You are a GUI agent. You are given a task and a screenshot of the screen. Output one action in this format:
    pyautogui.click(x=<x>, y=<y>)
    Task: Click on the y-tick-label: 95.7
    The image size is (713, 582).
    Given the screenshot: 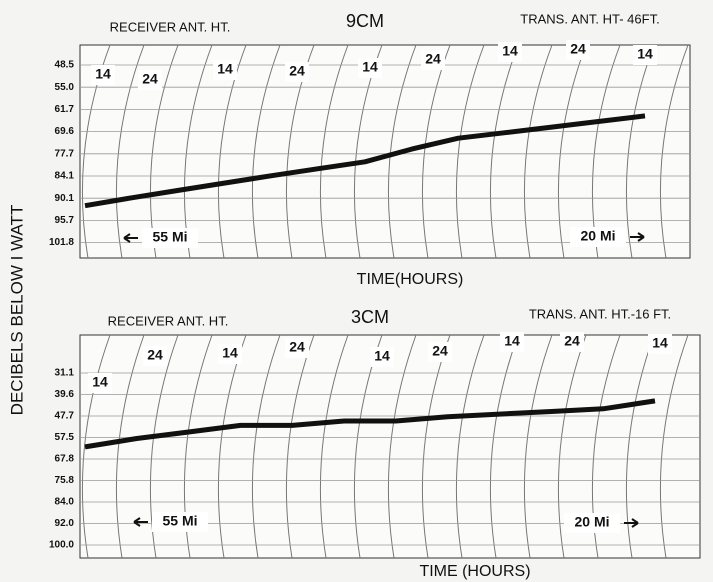 What is the action you would take?
    pyautogui.click(x=65, y=220)
    